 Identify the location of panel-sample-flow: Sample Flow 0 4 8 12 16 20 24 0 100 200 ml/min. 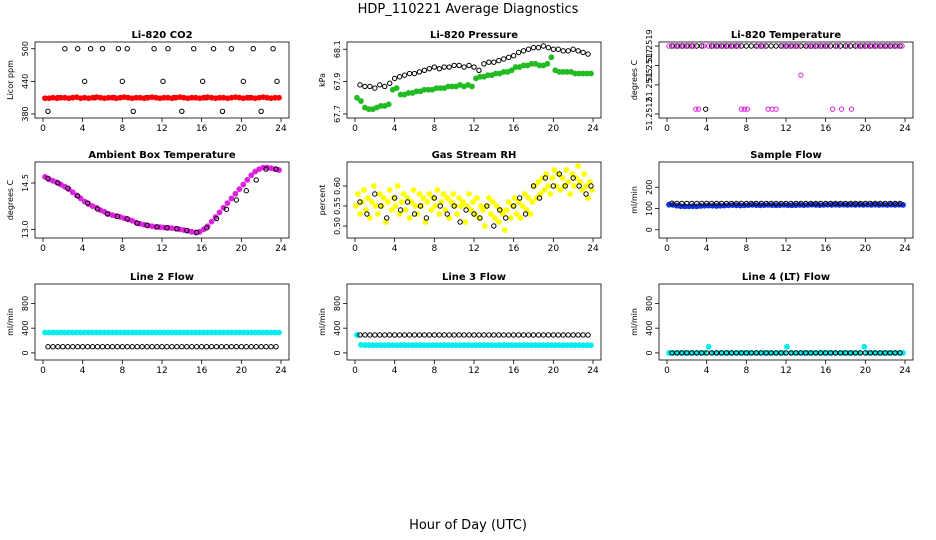
(780, 207).